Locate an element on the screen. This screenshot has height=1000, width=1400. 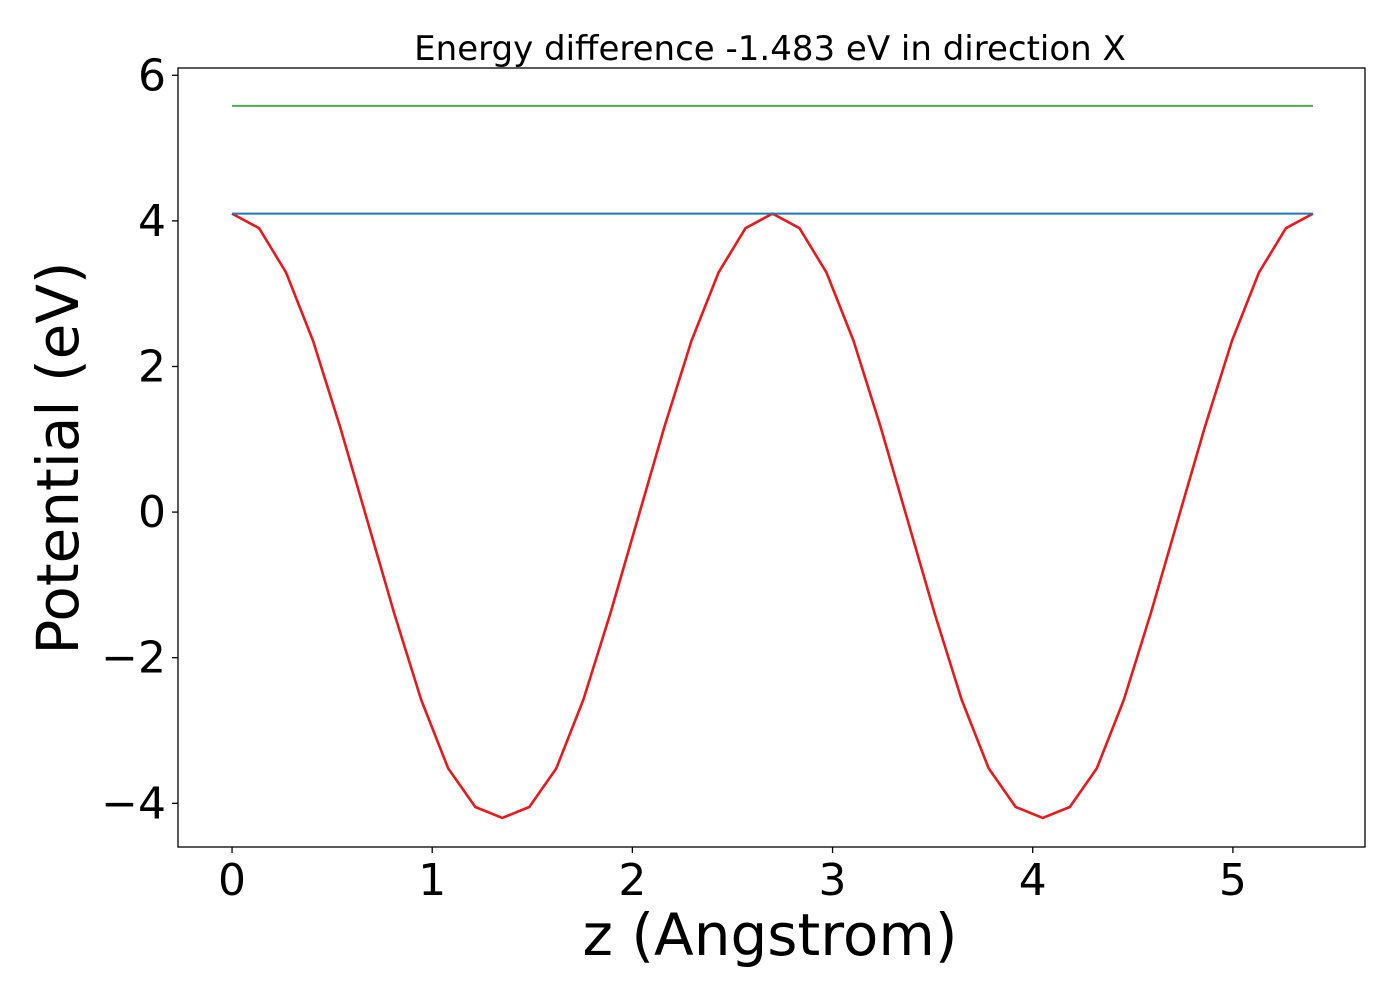
y-tick-label: 6 is located at coordinates (152, 75).